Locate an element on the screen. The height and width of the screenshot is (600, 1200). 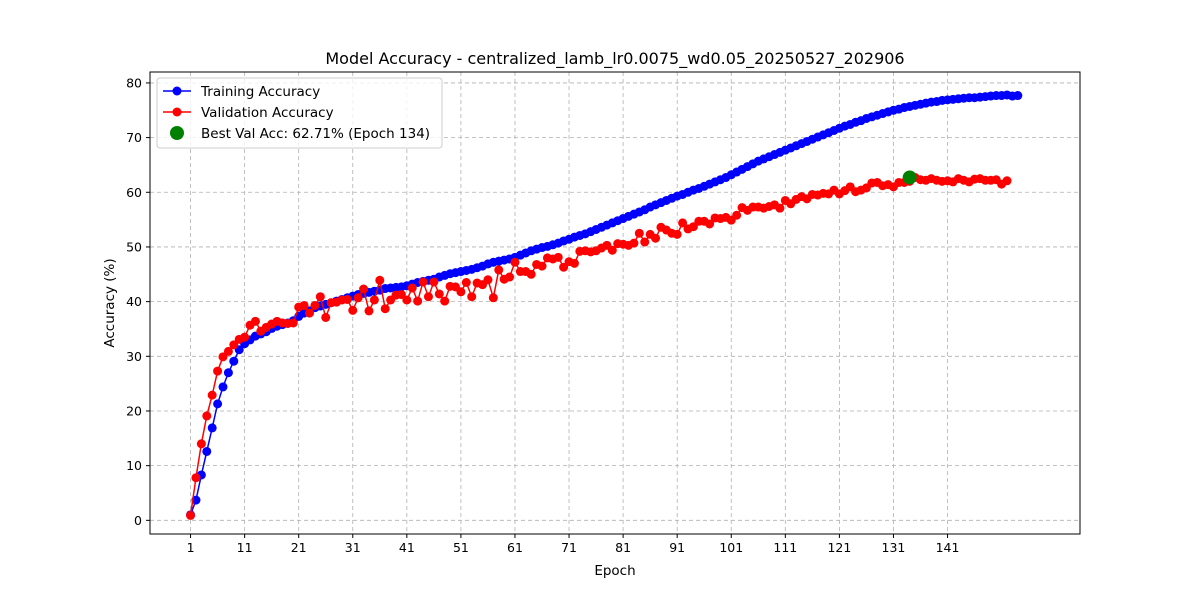
x-tick-label: 51 is located at coordinates (461, 547).